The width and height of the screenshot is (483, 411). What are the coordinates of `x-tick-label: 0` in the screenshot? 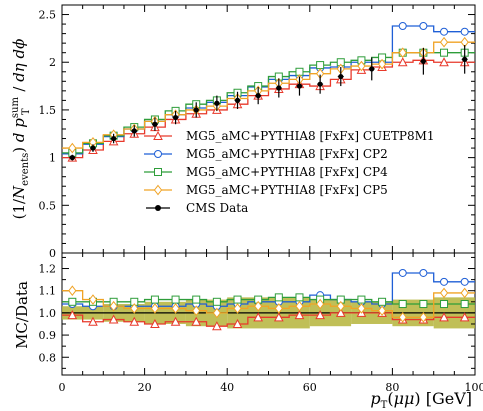 It's located at (62, 387).